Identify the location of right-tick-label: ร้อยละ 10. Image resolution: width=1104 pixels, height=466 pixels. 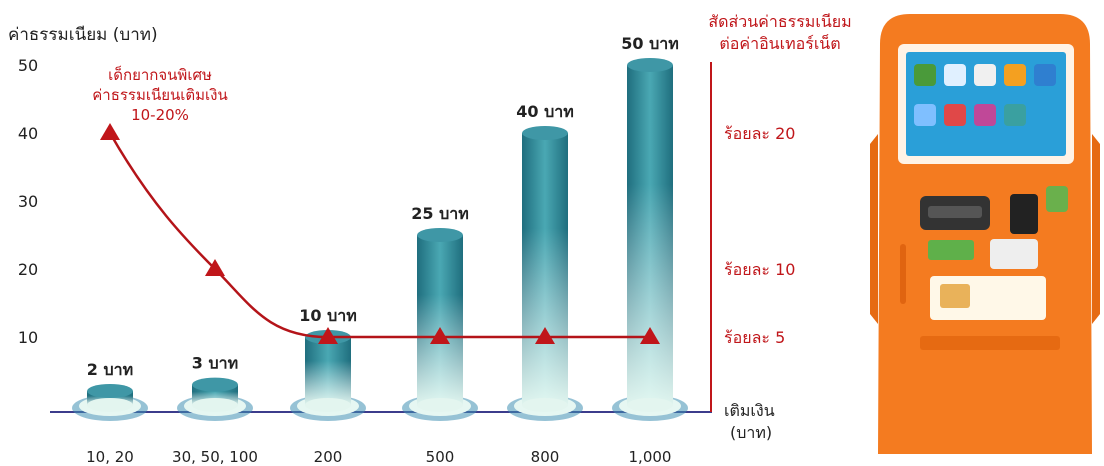
(759, 269).